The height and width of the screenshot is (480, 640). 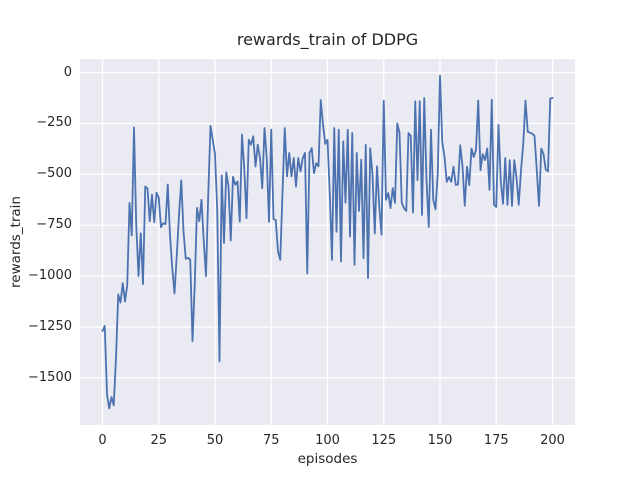 What do you see at coordinates (271, 440) in the screenshot?
I see `x-tick-label: 75` at bounding box center [271, 440].